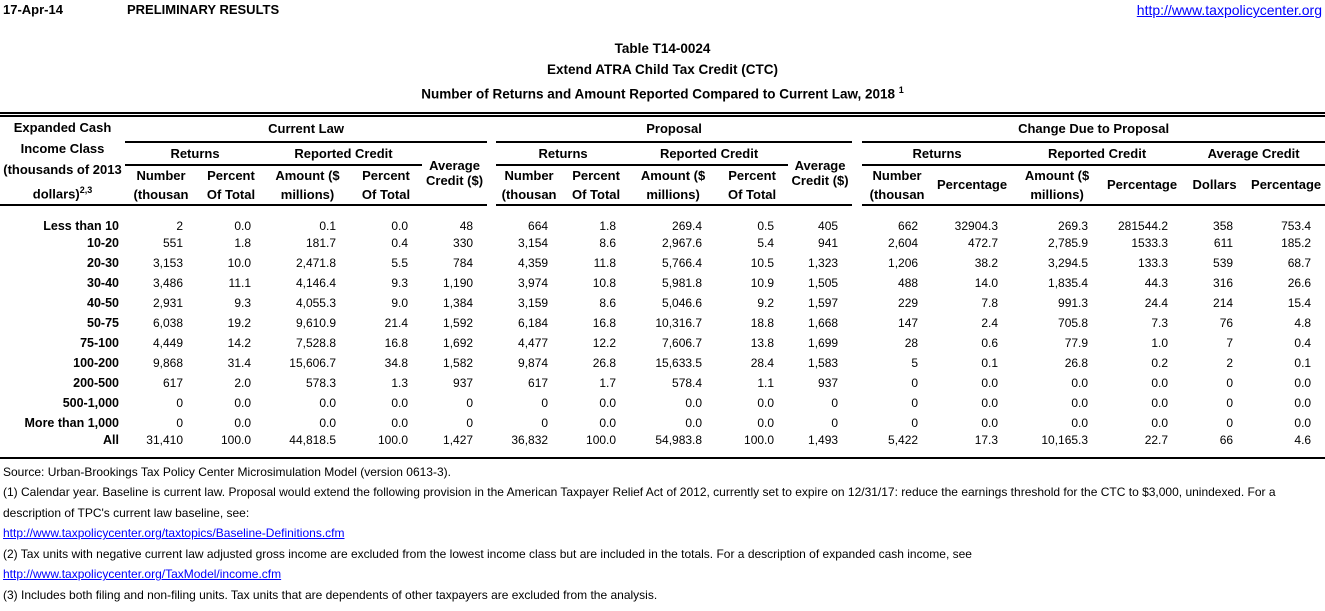 The height and width of the screenshot is (611, 1325). I want to click on table-cell: 937, so click(463, 382).